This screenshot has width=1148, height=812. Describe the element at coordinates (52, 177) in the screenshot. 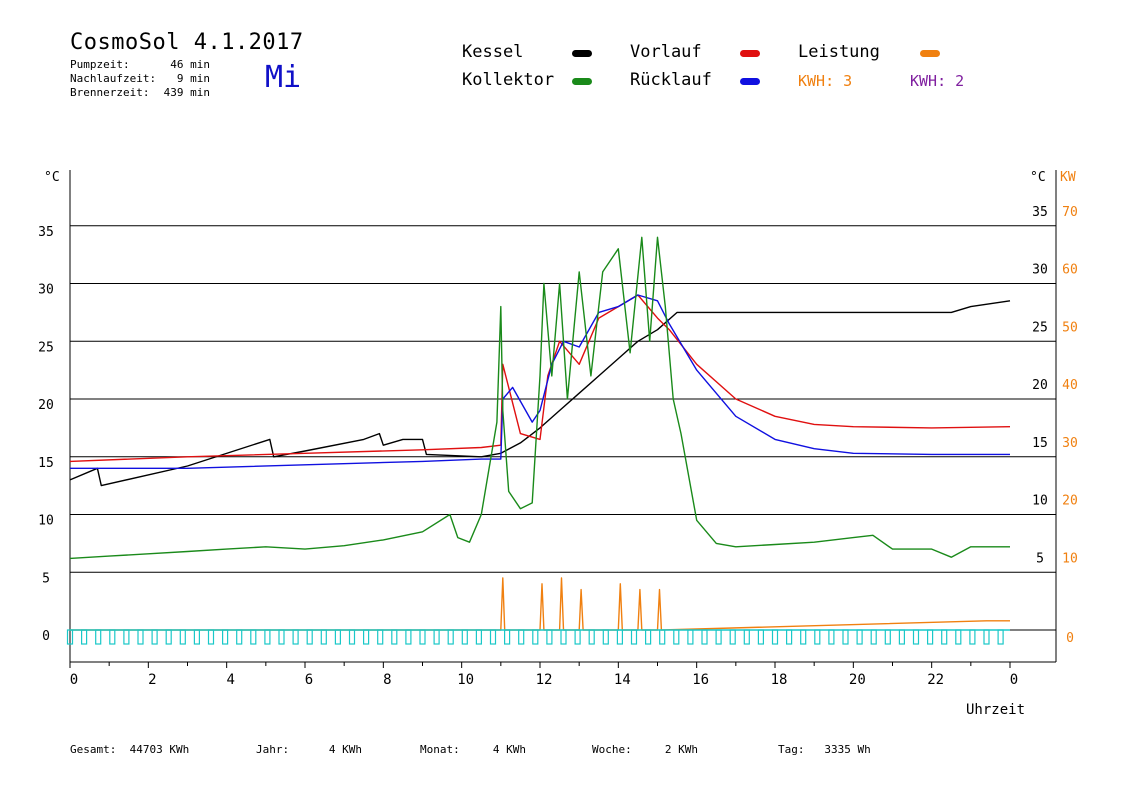

I see `y-left-unit: °C` at that location.